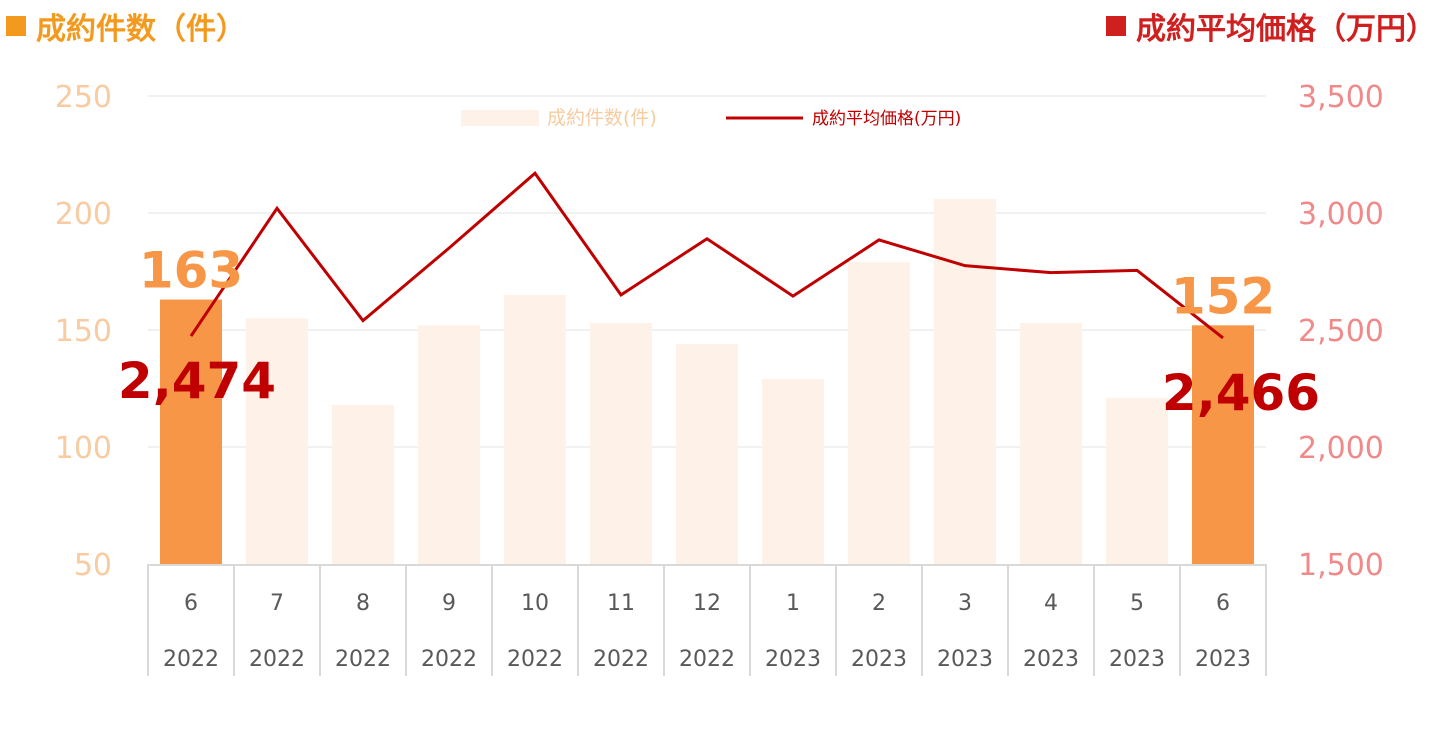  I want to click on right-axis-header-text: 成約平均価格（万円）, so click(1286, 29).